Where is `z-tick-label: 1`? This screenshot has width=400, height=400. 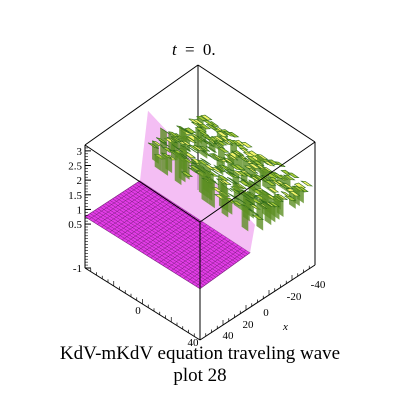 z-tick-label: 1 is located at coordinates (80, 210).